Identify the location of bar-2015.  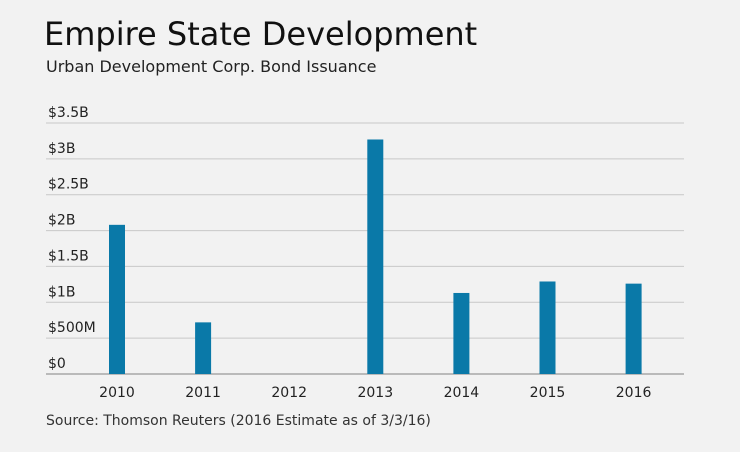
(547, 327).